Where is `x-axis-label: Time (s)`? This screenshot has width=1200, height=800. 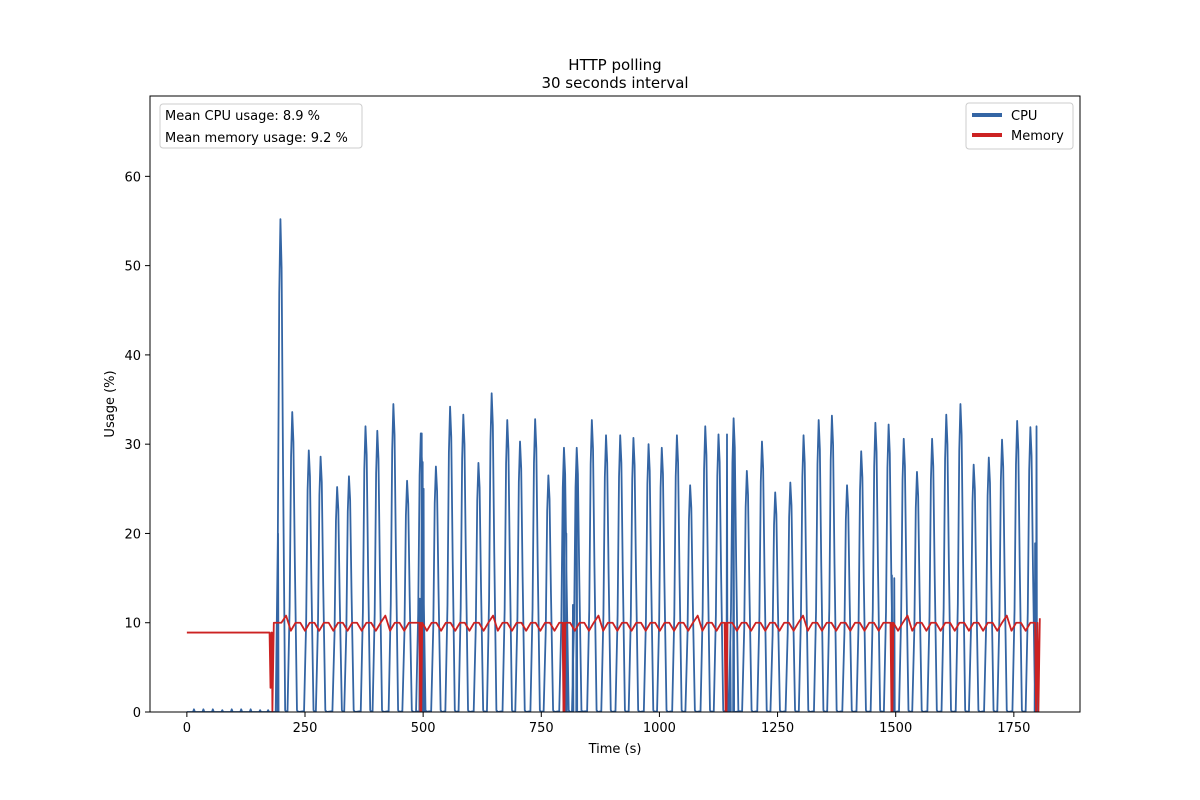 x-axis-label: Time (s) is located at coordinates (615, 749).